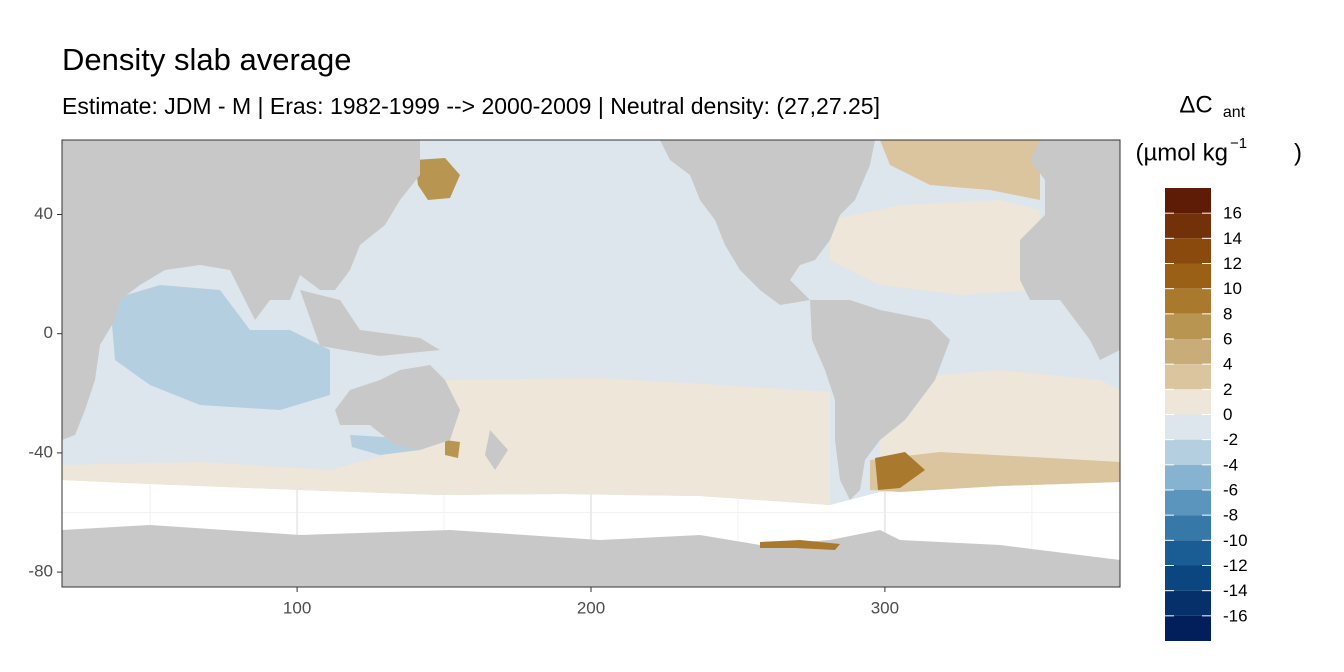 The height and width of the screenshot is (672, 1344). What do you see at coordinates (1232, 288) in the screenshot?
I see `legend-label: 10` at bounding box center [1232, 288].